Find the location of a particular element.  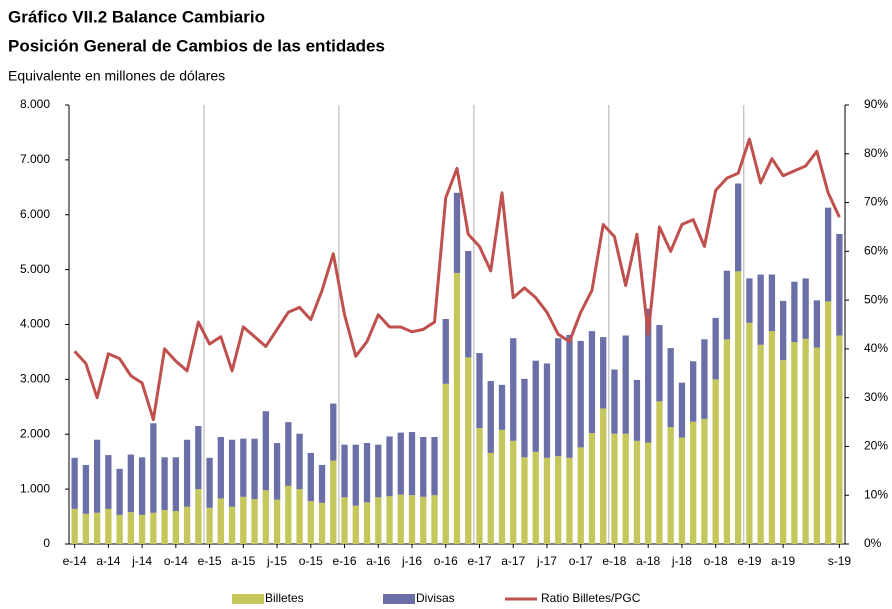

x-tick-label: o-15 is located at coordinates (311, 561).